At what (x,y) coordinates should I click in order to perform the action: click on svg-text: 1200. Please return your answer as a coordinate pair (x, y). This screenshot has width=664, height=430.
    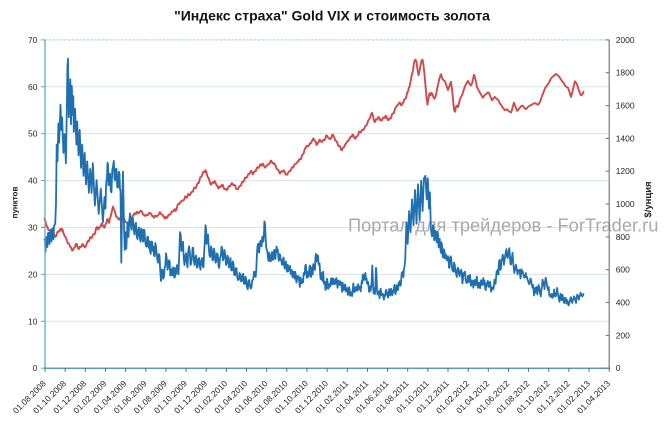
    Looking at the image, I should click on (625, 171).